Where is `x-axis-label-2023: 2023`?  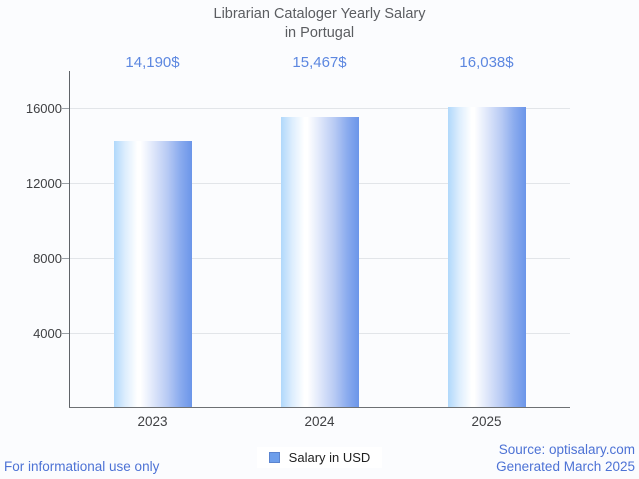 x-axis-label-2023: 2023 is located at coordinates (152, 421).